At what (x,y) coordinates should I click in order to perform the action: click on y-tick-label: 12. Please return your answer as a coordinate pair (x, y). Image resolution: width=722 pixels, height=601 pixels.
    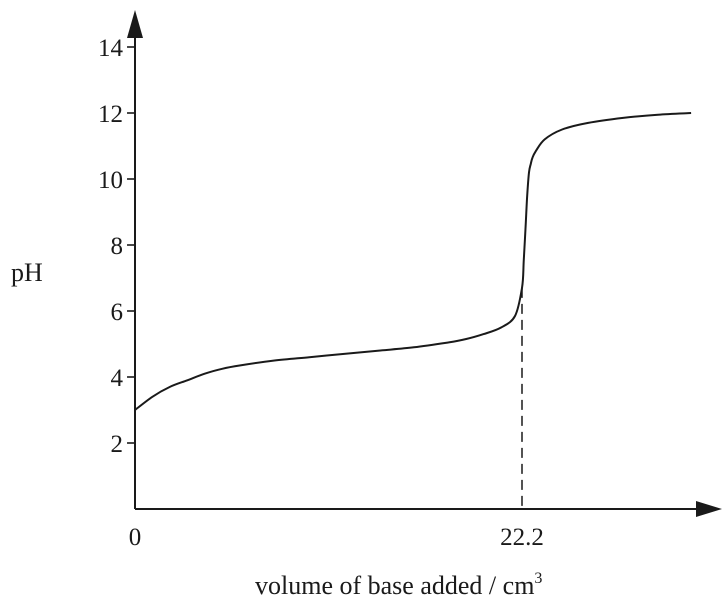
    Looking at the image, I should click on (110, 114).